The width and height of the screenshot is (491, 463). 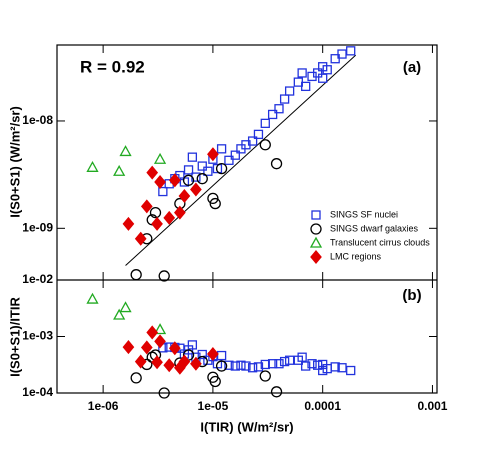 I want to click on legend-label: SINGS SF nuclei, so click(x=364, y=214).